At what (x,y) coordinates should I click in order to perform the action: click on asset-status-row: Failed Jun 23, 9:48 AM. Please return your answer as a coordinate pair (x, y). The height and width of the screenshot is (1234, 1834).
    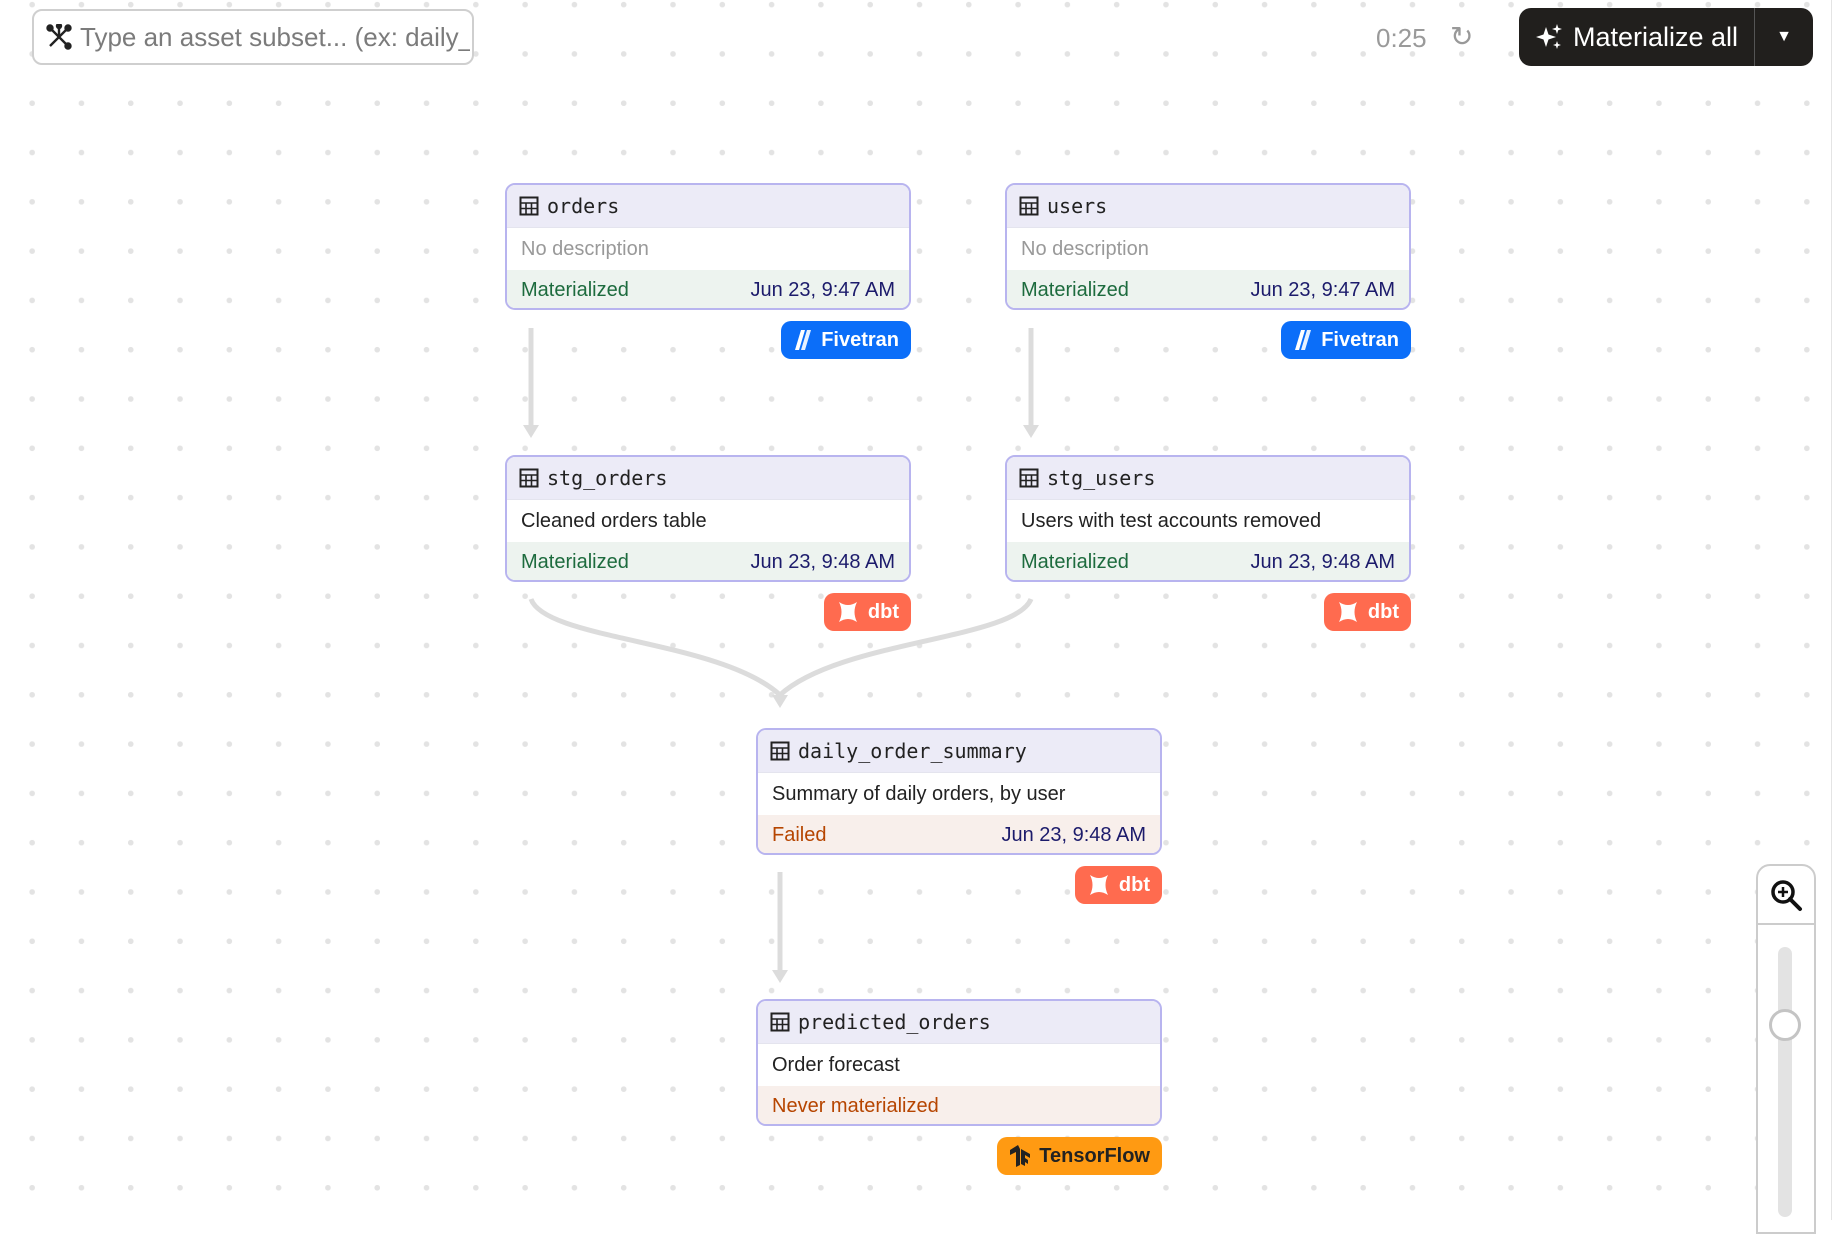
    Looking at the image, I should click on (959, 834).